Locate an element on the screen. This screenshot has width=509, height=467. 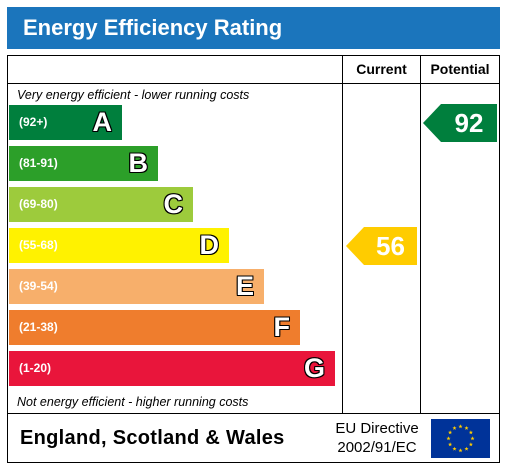
header-row-divider is located at coordinates (253, 83).